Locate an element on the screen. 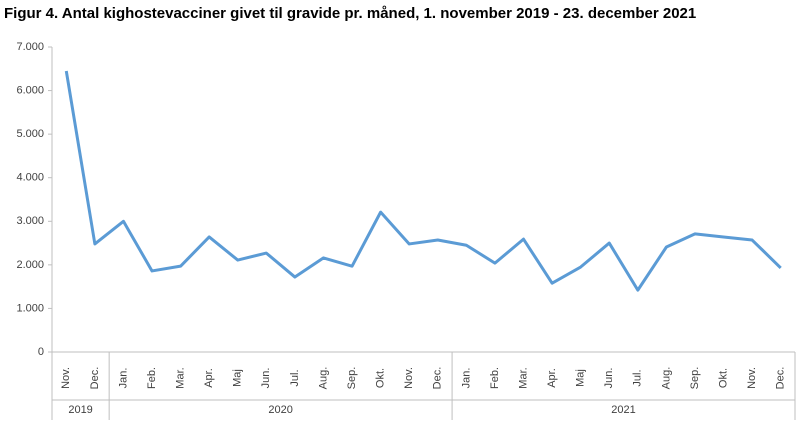  y-tick-label: 3.000 is located at coordinates (30, 221).